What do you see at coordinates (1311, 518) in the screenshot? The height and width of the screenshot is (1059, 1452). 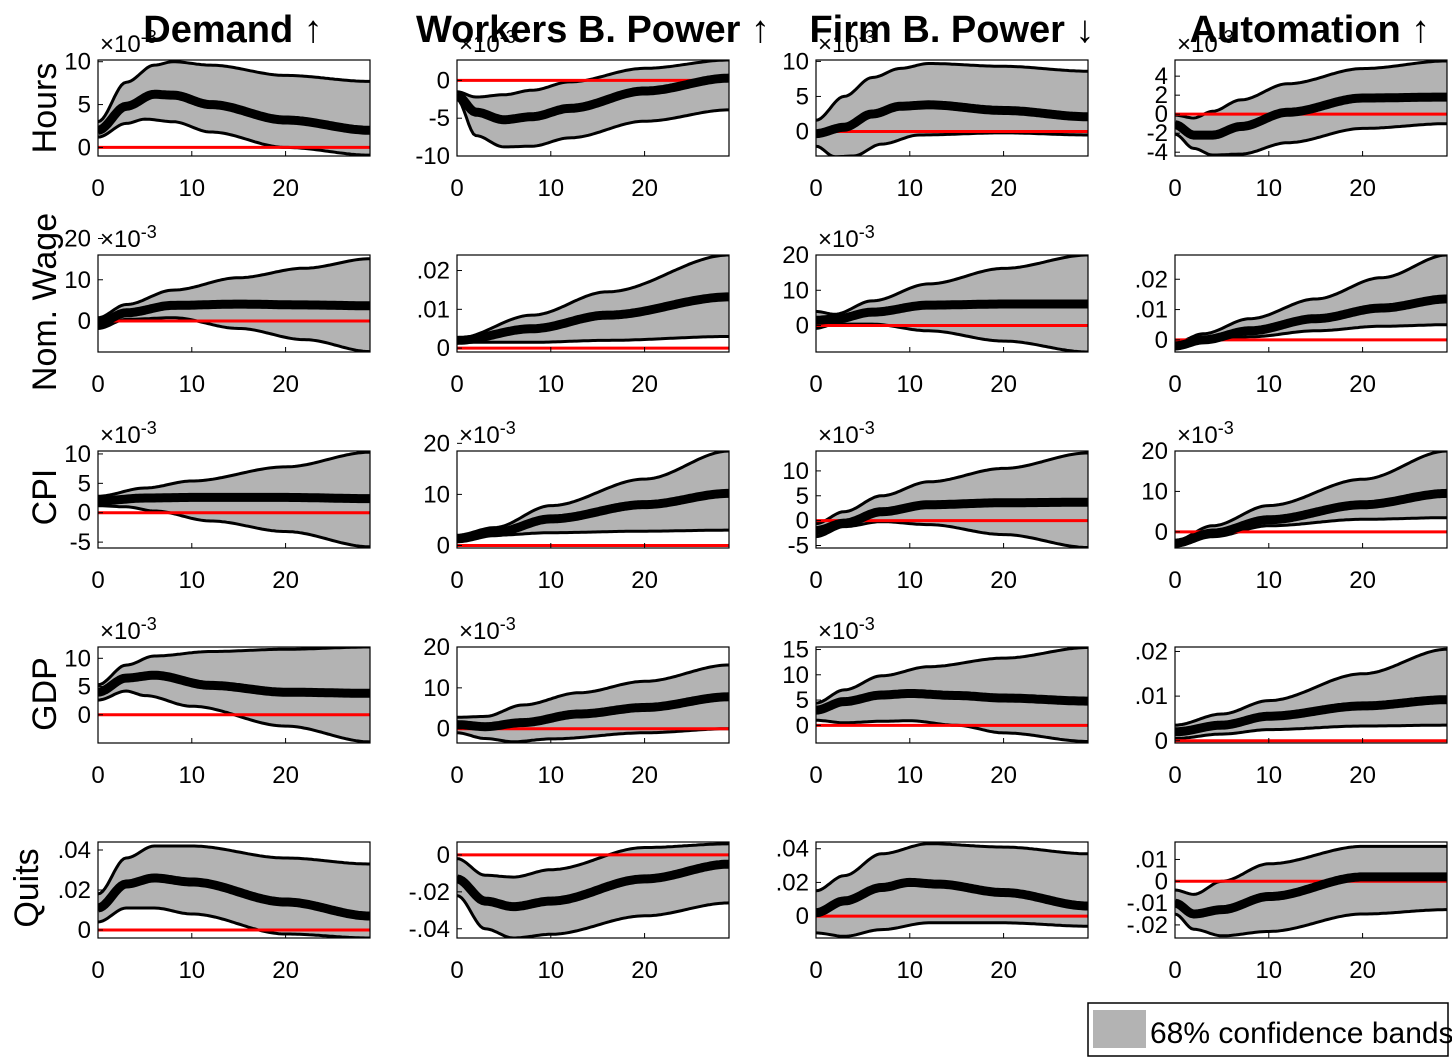 I see `panel-cpi-automation-median-response` at bounding box center [1311, 518].